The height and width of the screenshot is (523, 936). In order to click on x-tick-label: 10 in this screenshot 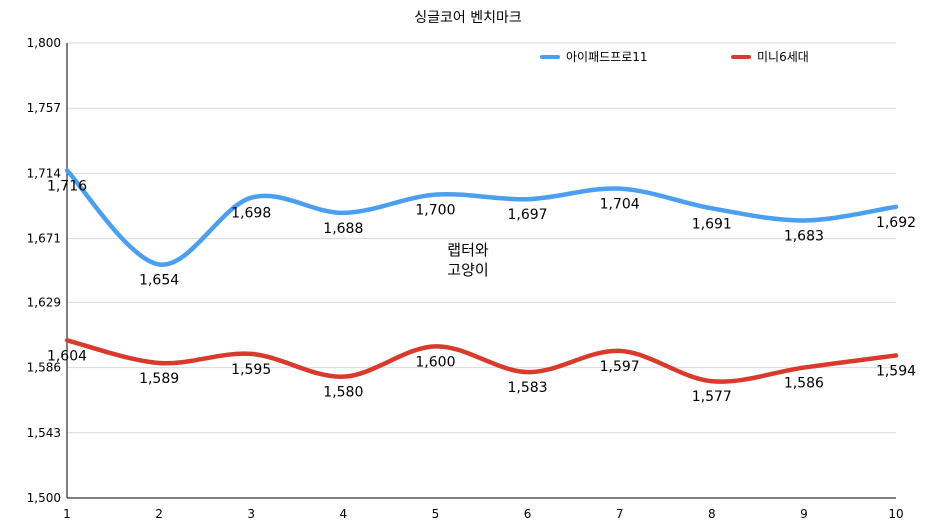, I will do `click(895, 514)`.